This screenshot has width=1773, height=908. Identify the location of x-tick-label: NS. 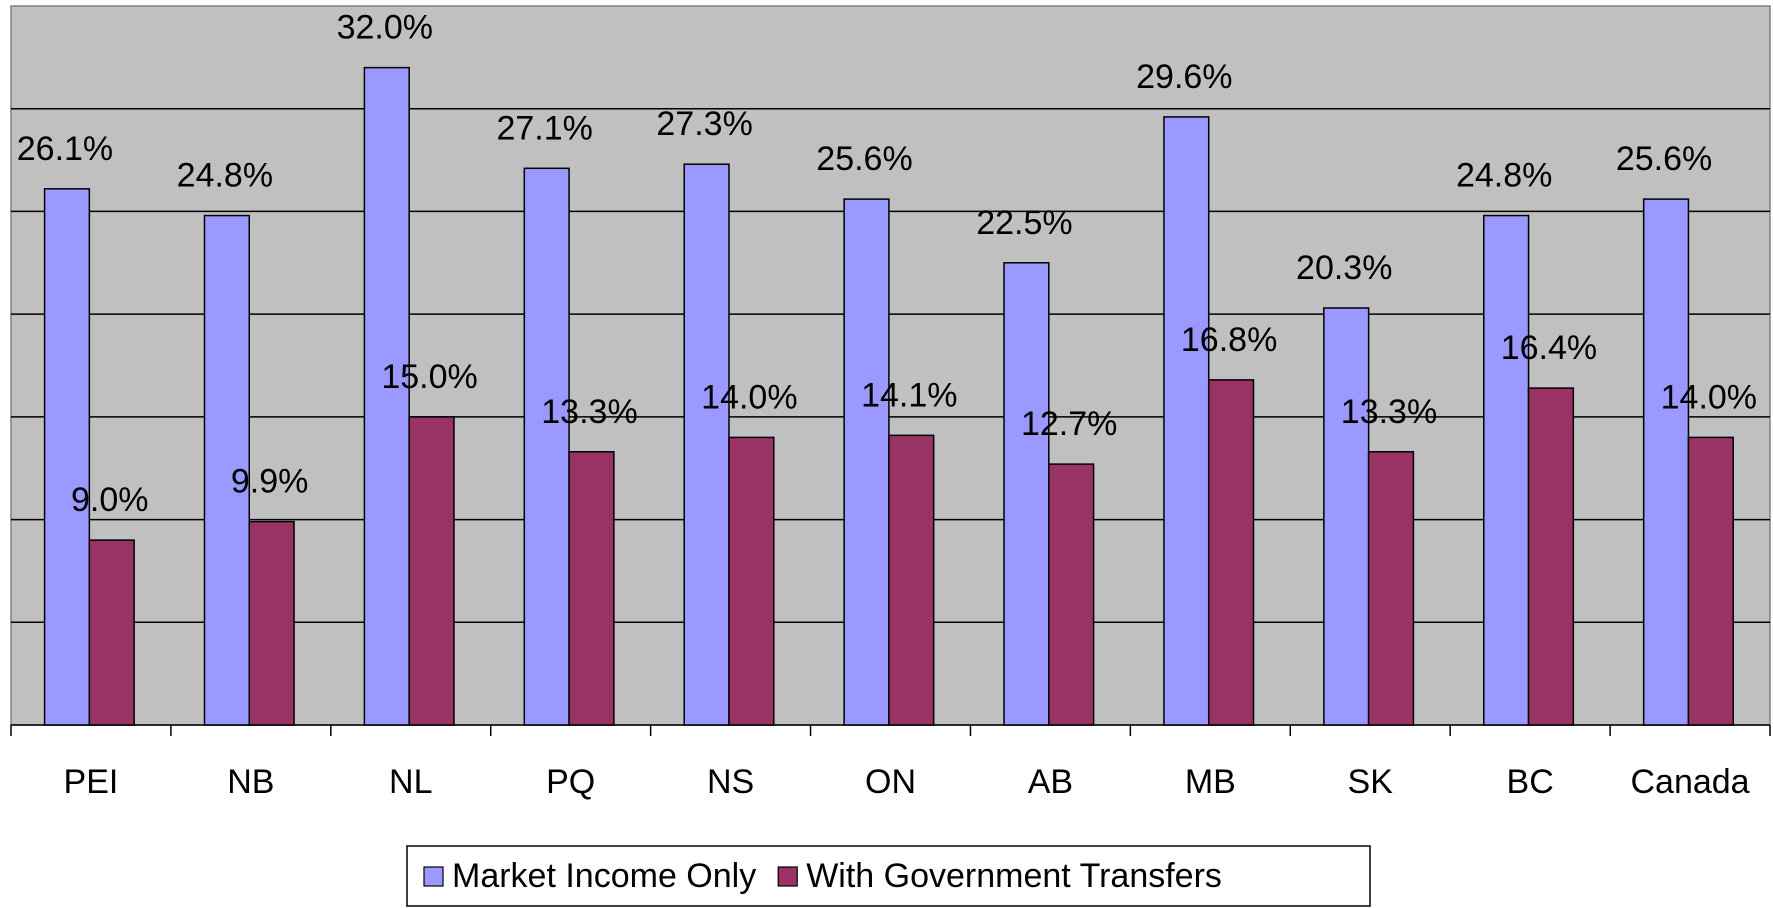
(730, 782).